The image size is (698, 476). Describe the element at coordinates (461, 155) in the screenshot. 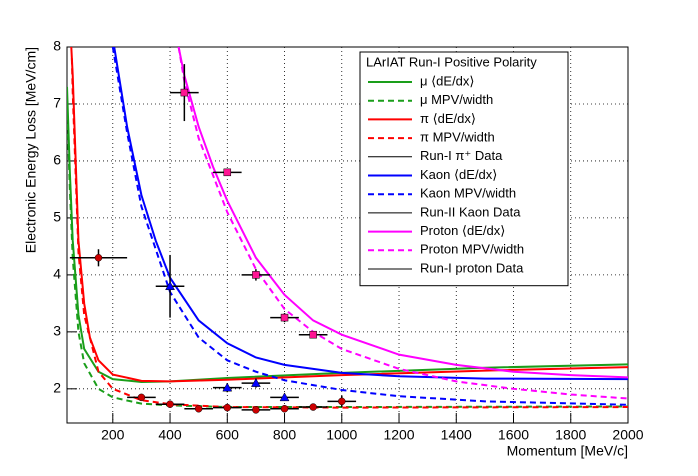

I see `legend-label: Run-I π⁺ Data` at that location.